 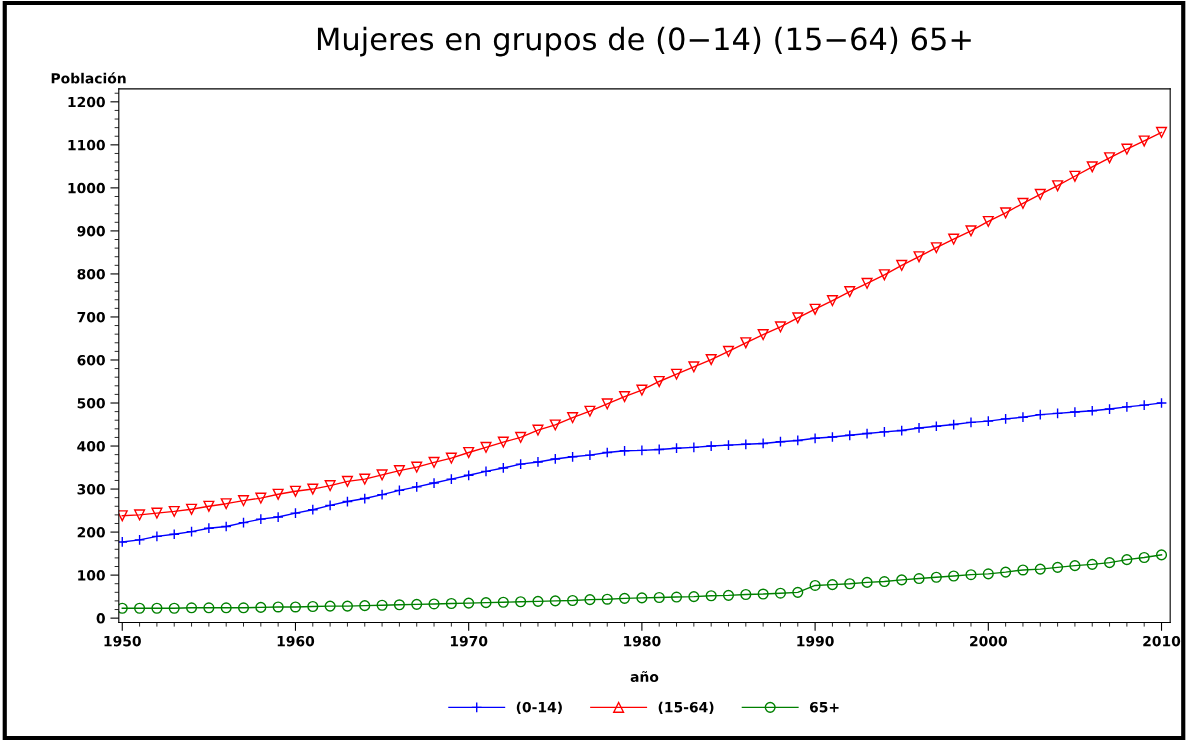 What do you see at coordinates (296, 641) in the screenshot?
I see `x-tick-label: 1960` at bounding box center [296, 641].